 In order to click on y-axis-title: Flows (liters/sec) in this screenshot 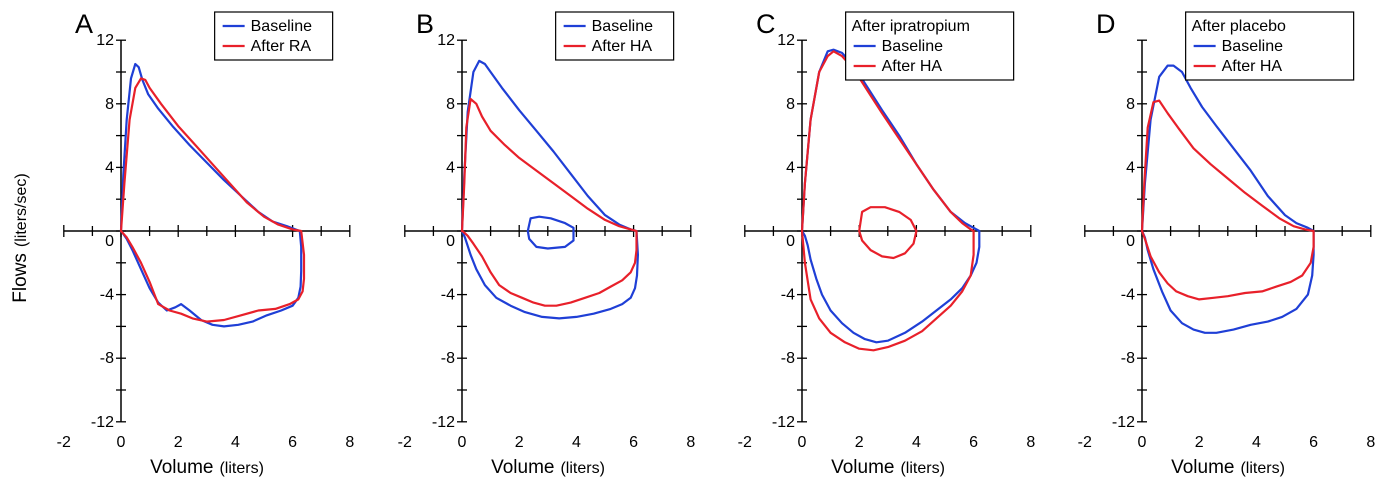, I will do `click(20, 237)`.